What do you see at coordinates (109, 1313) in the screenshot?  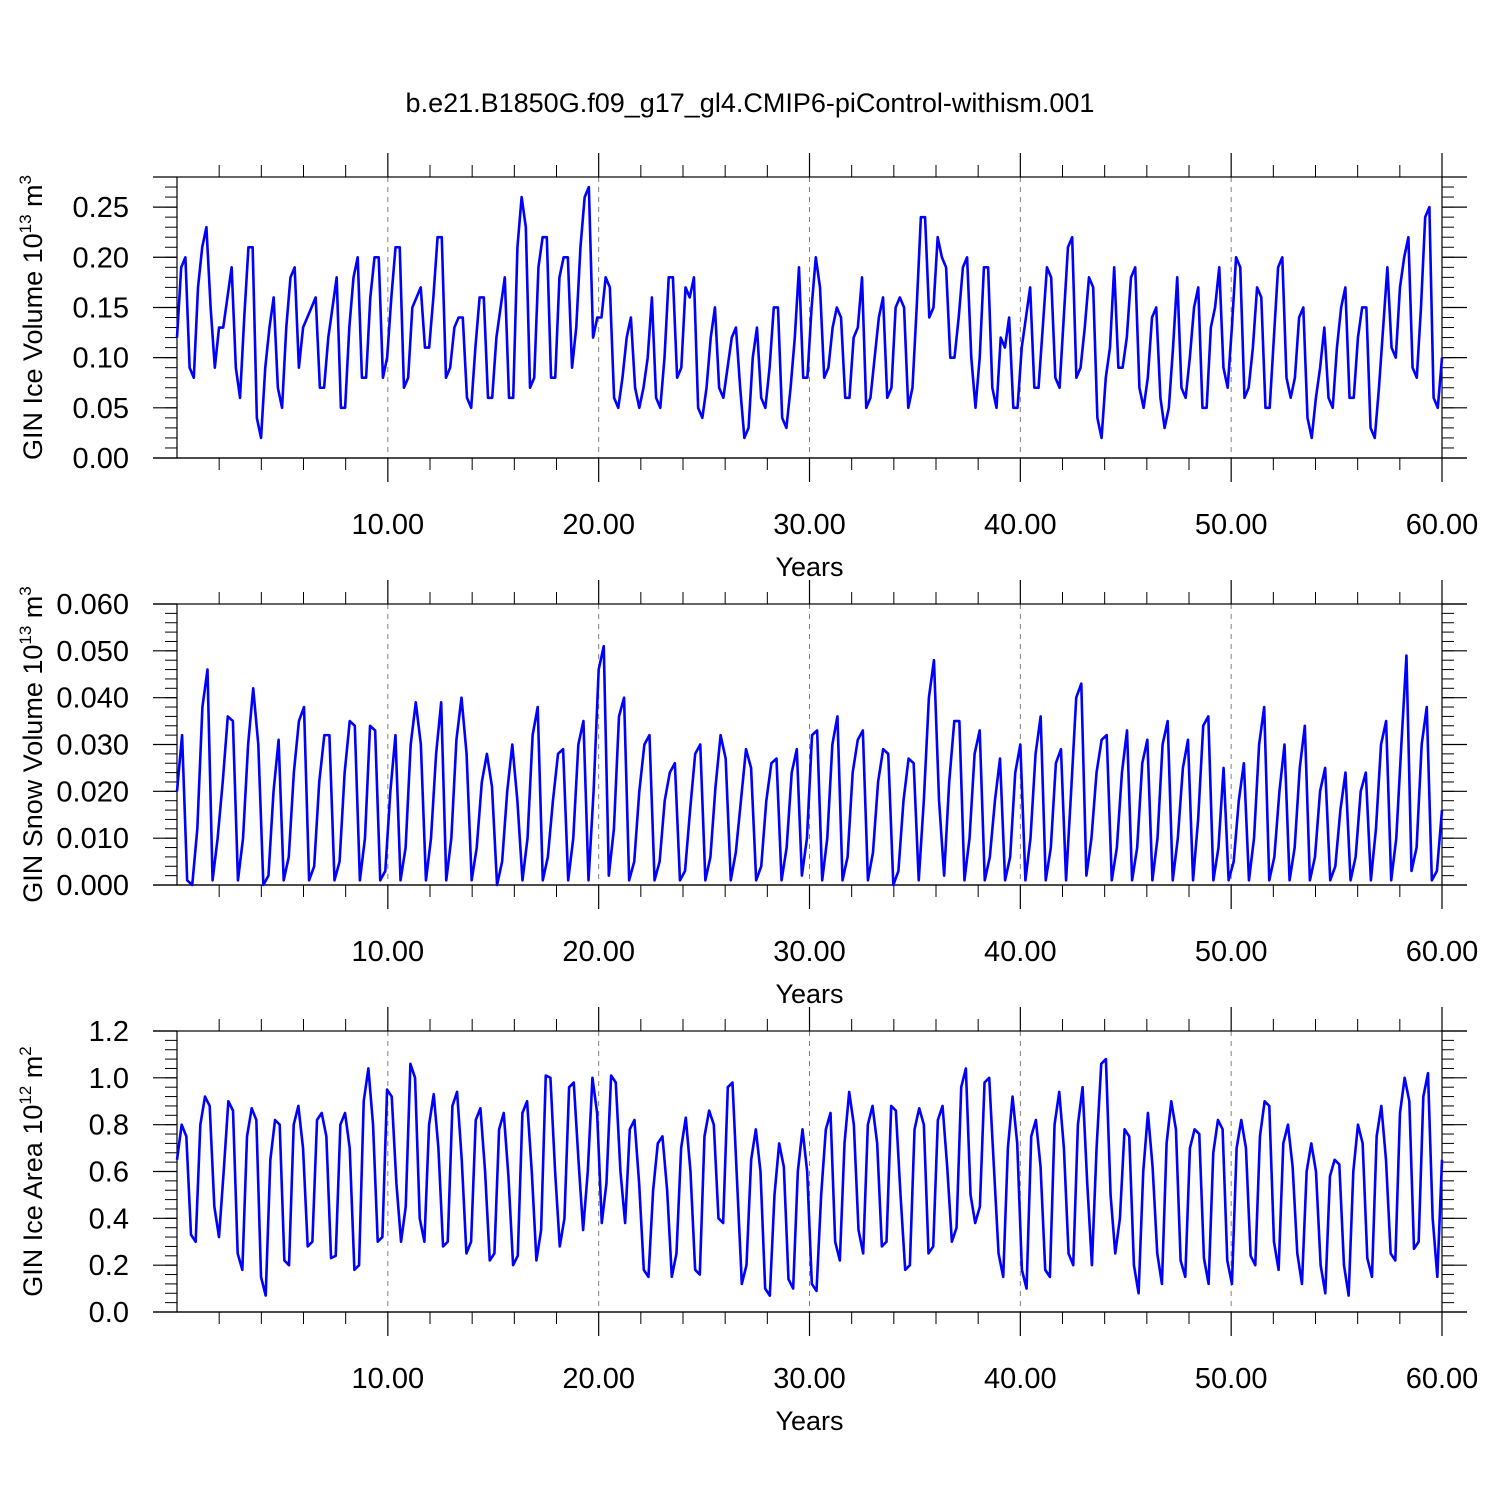 I see `y-tick-label-0: 0.0` at bounding box center [109, 1313].